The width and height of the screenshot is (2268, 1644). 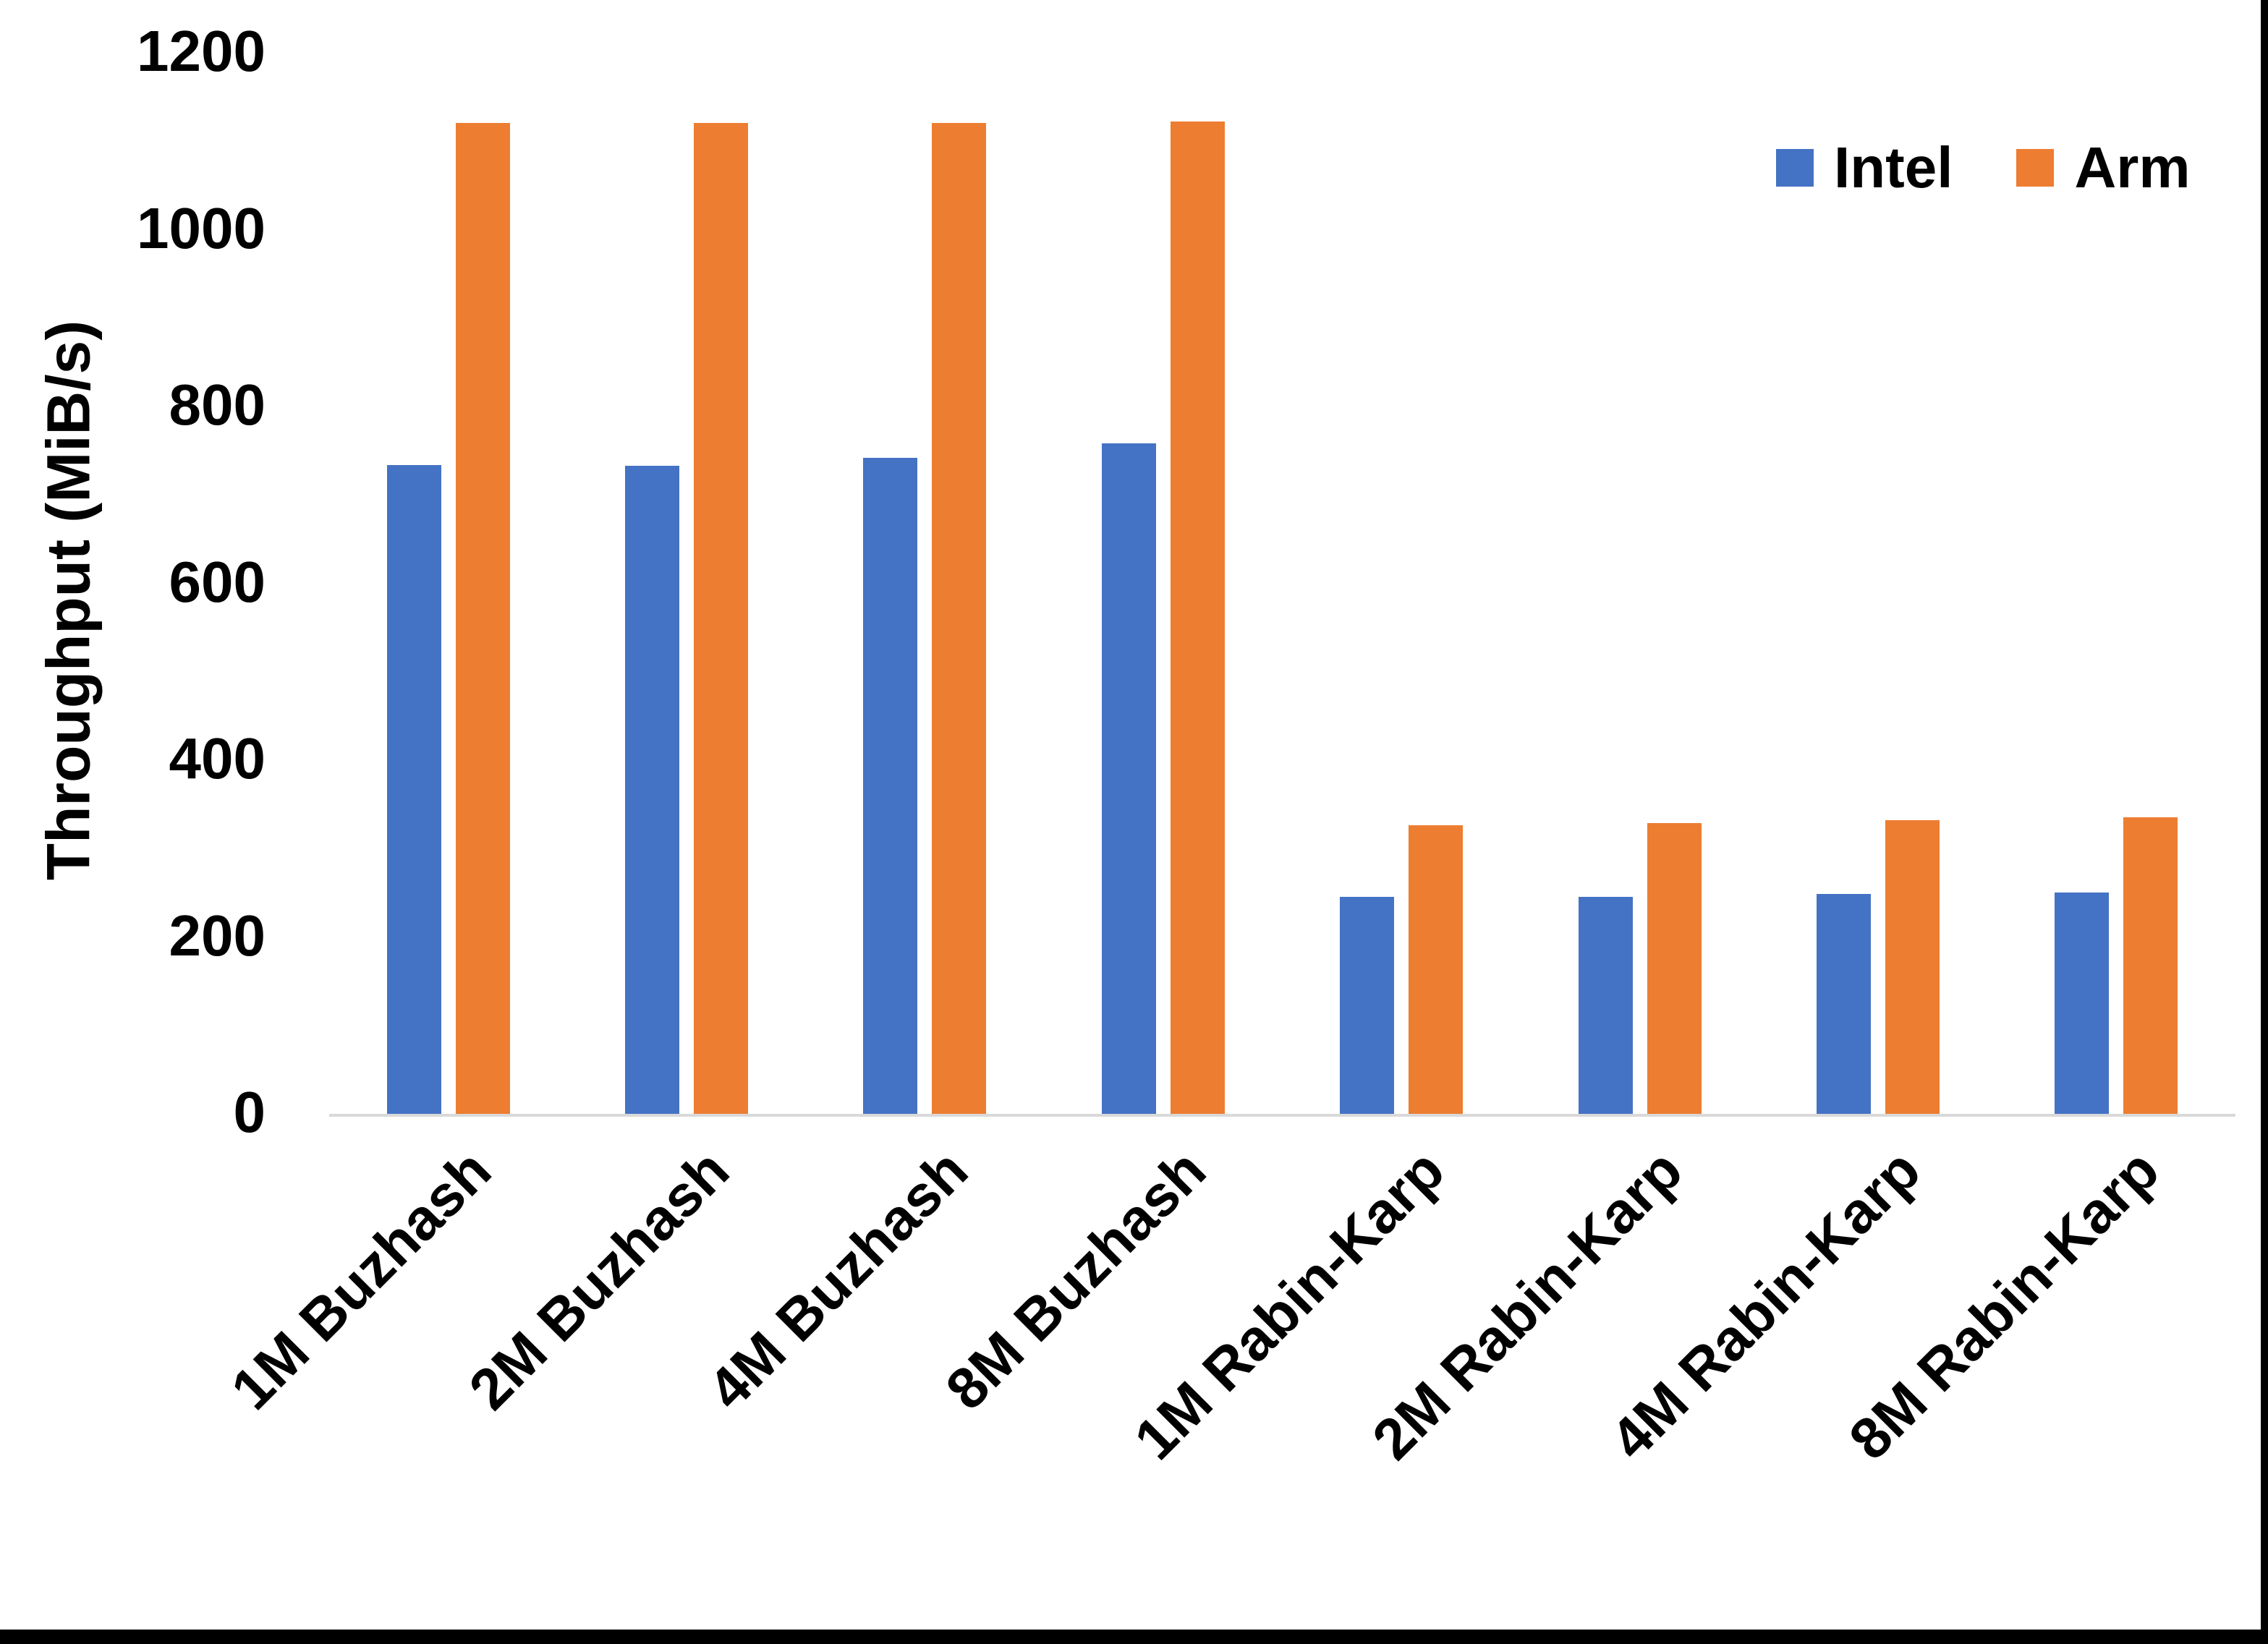 I want to click on y-tick-label-400: 400, so click(x=217, y=758).